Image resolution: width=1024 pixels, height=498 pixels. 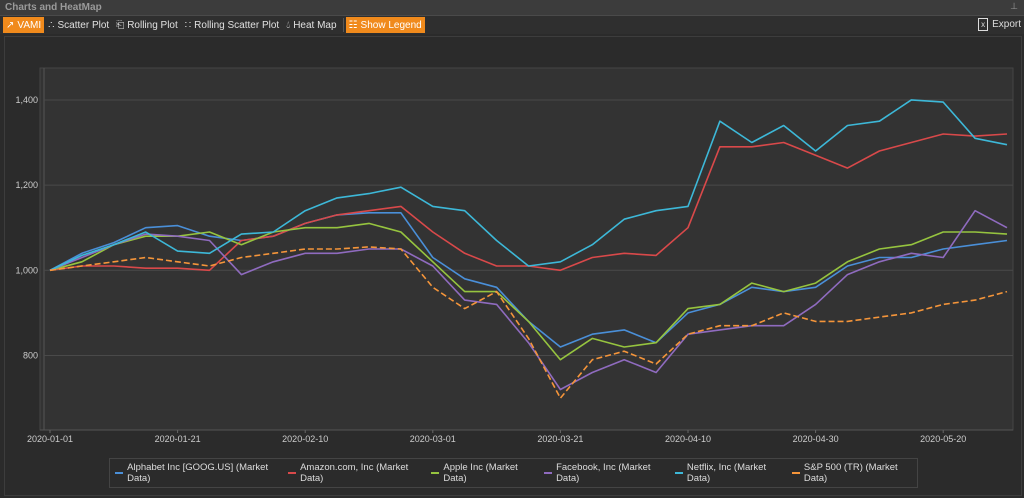 I want to click on x-tick-label: 2020-04-30, so click(x=816, y=439).